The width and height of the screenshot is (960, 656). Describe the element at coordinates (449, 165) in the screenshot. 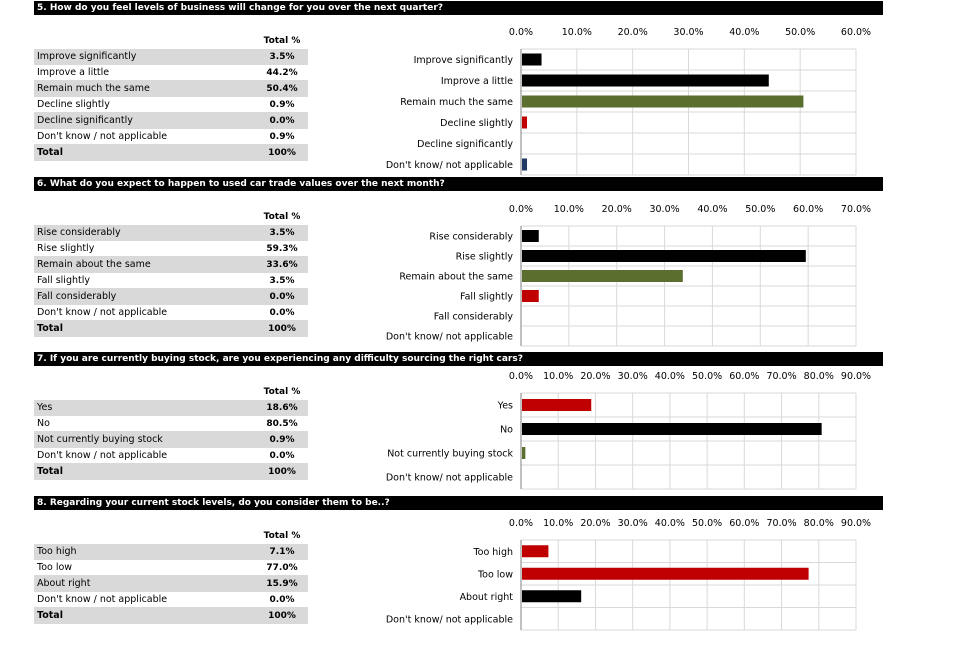

I see `category-label: Don't know/ not applicable` at that location.